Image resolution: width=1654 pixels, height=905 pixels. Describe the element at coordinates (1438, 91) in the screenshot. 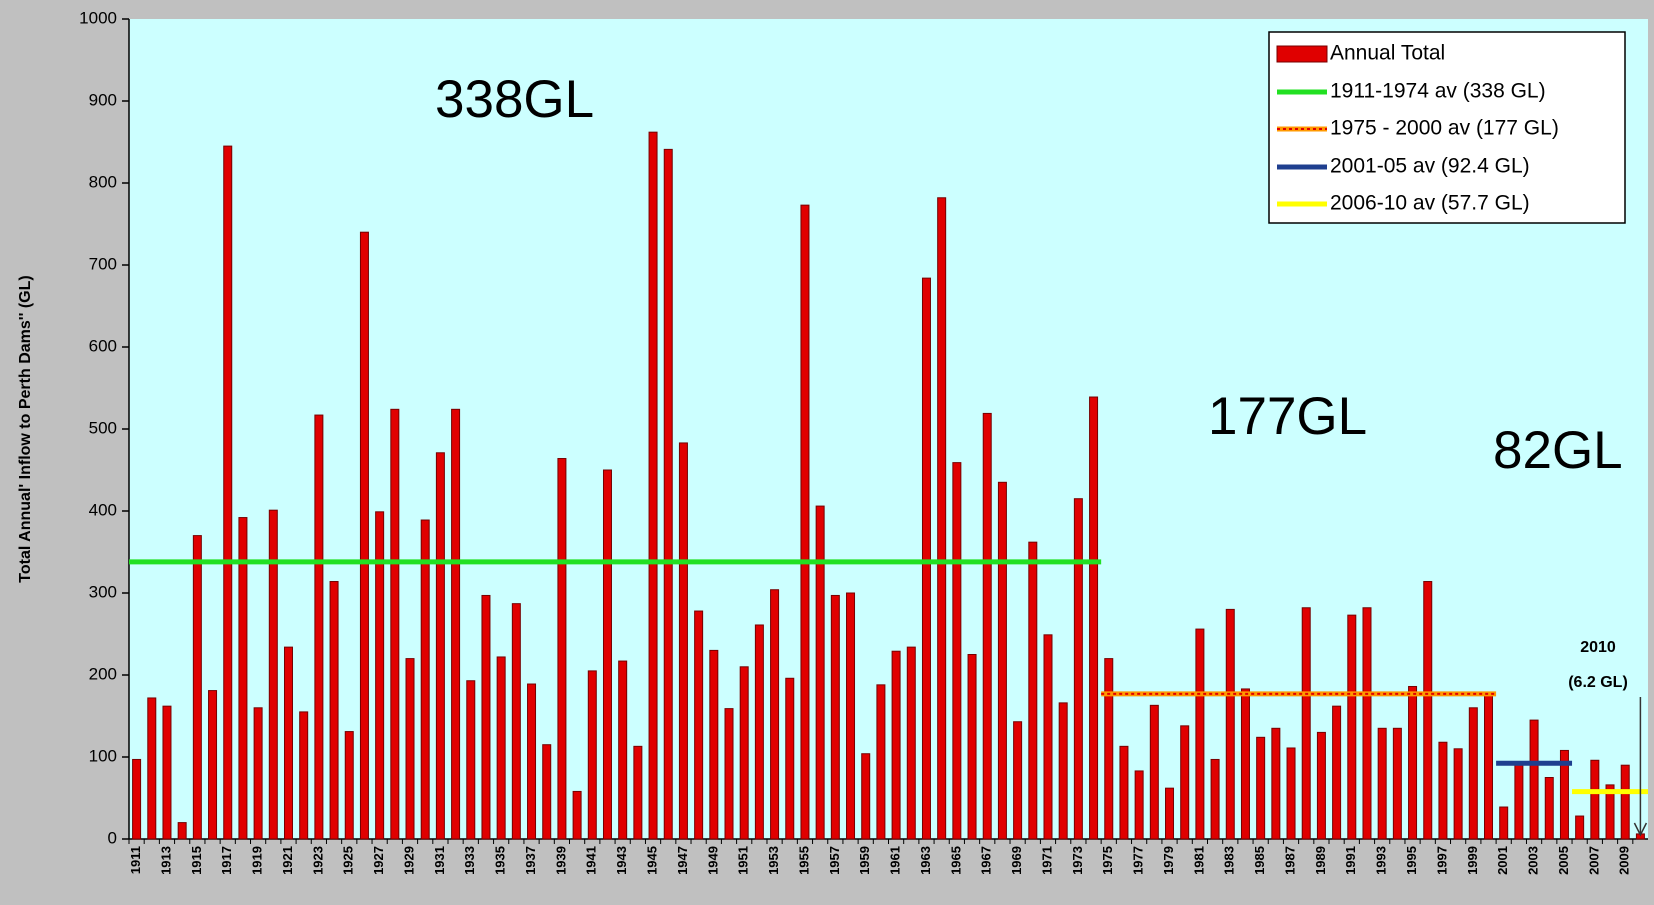

I see `legend-label: 1911-1974 av (338 GL)` at that location.